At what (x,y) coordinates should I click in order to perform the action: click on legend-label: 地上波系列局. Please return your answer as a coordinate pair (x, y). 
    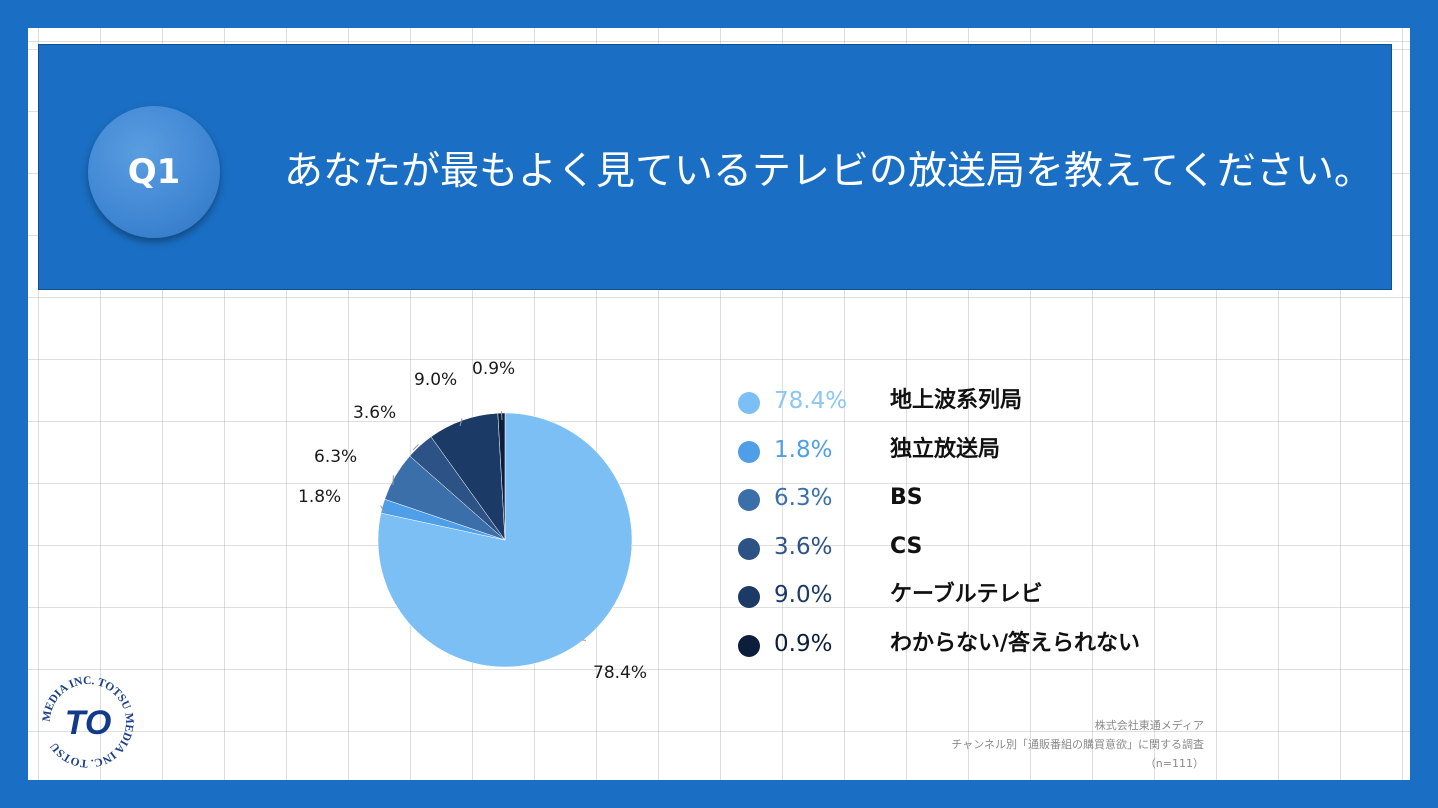
    Looking at the image, I should click on (956, 400).